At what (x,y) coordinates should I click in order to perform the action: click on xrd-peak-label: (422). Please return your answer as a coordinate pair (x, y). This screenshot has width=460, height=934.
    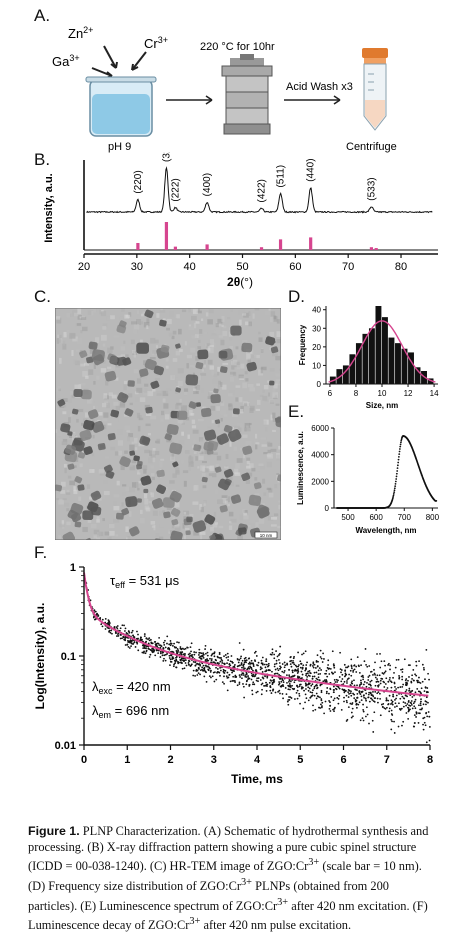
    Looking at the image, I should click on (262, 190).